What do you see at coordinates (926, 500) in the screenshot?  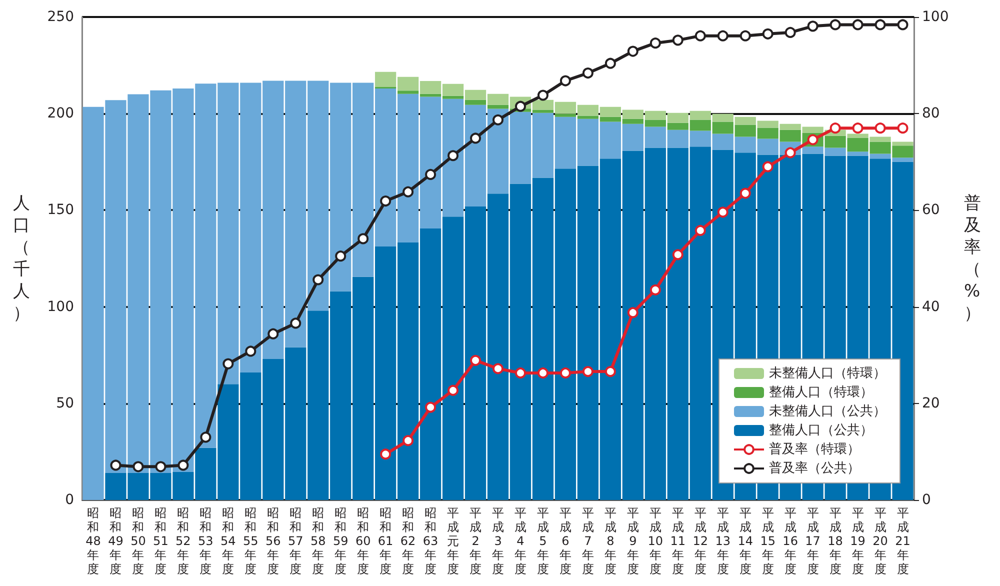 I see `y2-tick-label: 0` at bounding box center [926, 500].